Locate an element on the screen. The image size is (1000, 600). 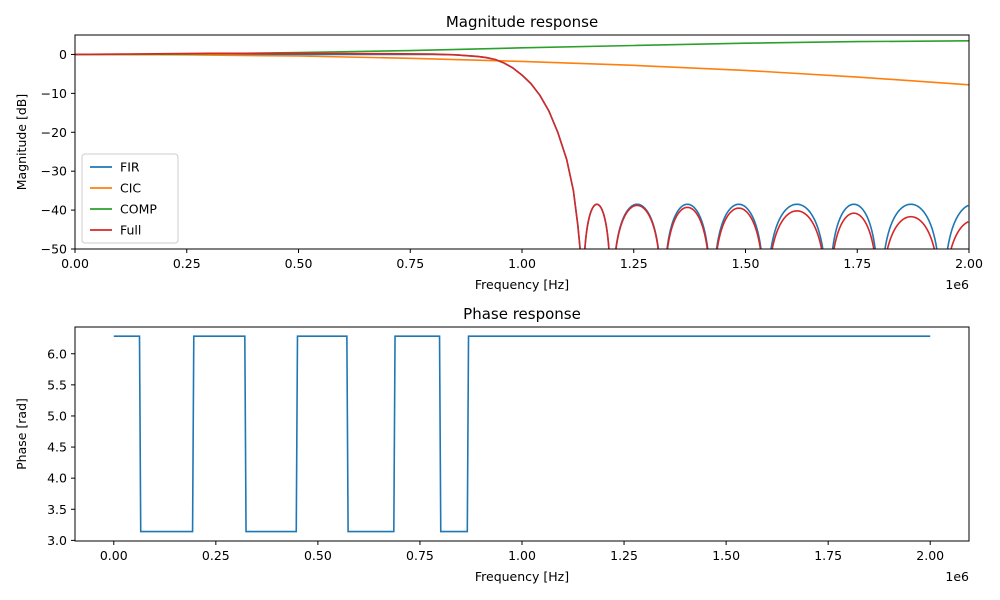
magnitude-x-offset-text: 1e6 is located at coordinates (957, 284).